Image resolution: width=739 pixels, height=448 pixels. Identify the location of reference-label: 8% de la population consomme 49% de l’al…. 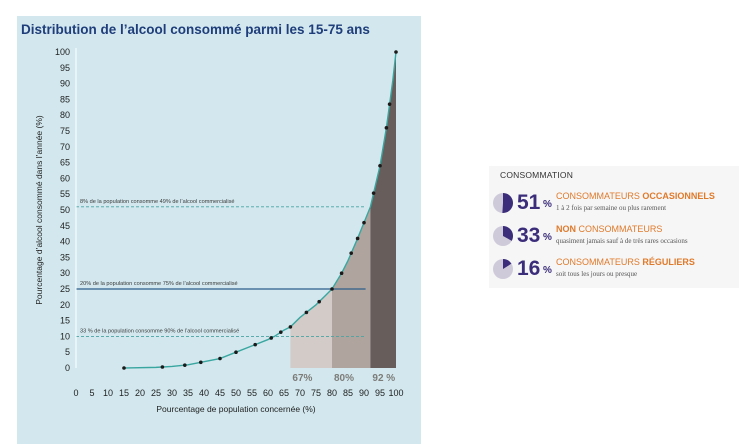
(157, 202).